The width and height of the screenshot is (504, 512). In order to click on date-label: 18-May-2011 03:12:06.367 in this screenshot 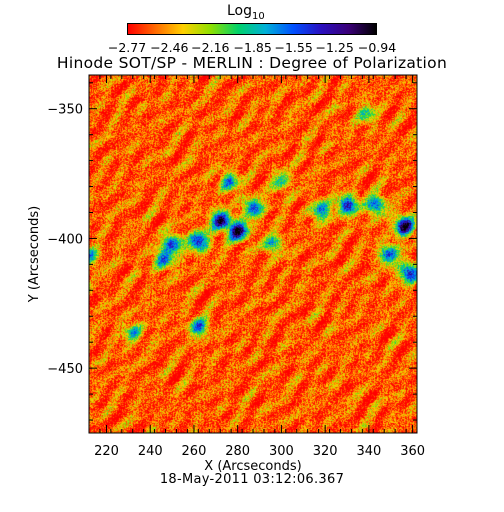, I will do `click(252, 479)`.